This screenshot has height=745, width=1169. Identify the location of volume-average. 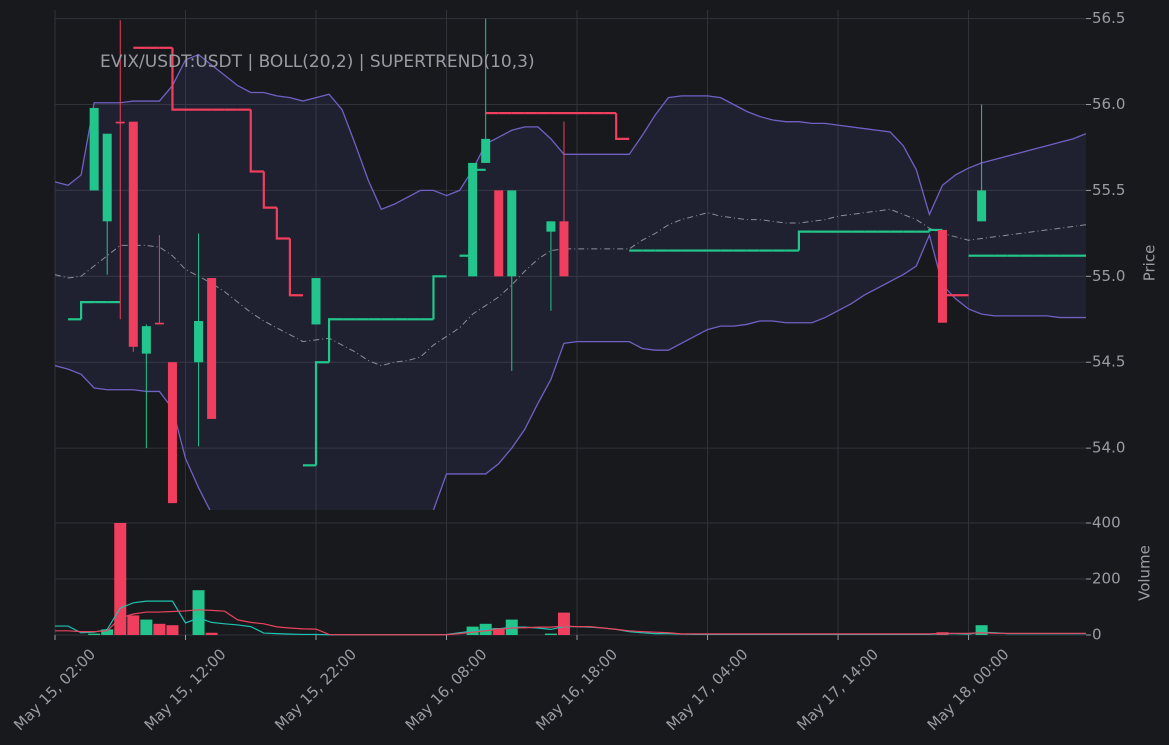
(570, 622).